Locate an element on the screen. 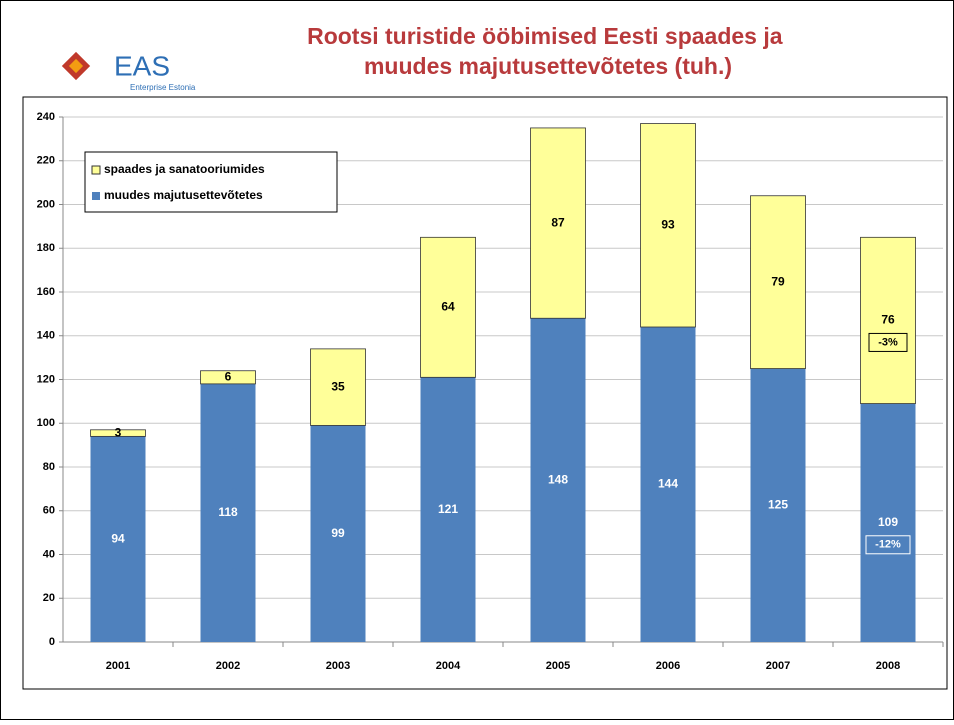 This screenshot has height=725, width=954. data-label: 76 is located at coordinates (888, 320).